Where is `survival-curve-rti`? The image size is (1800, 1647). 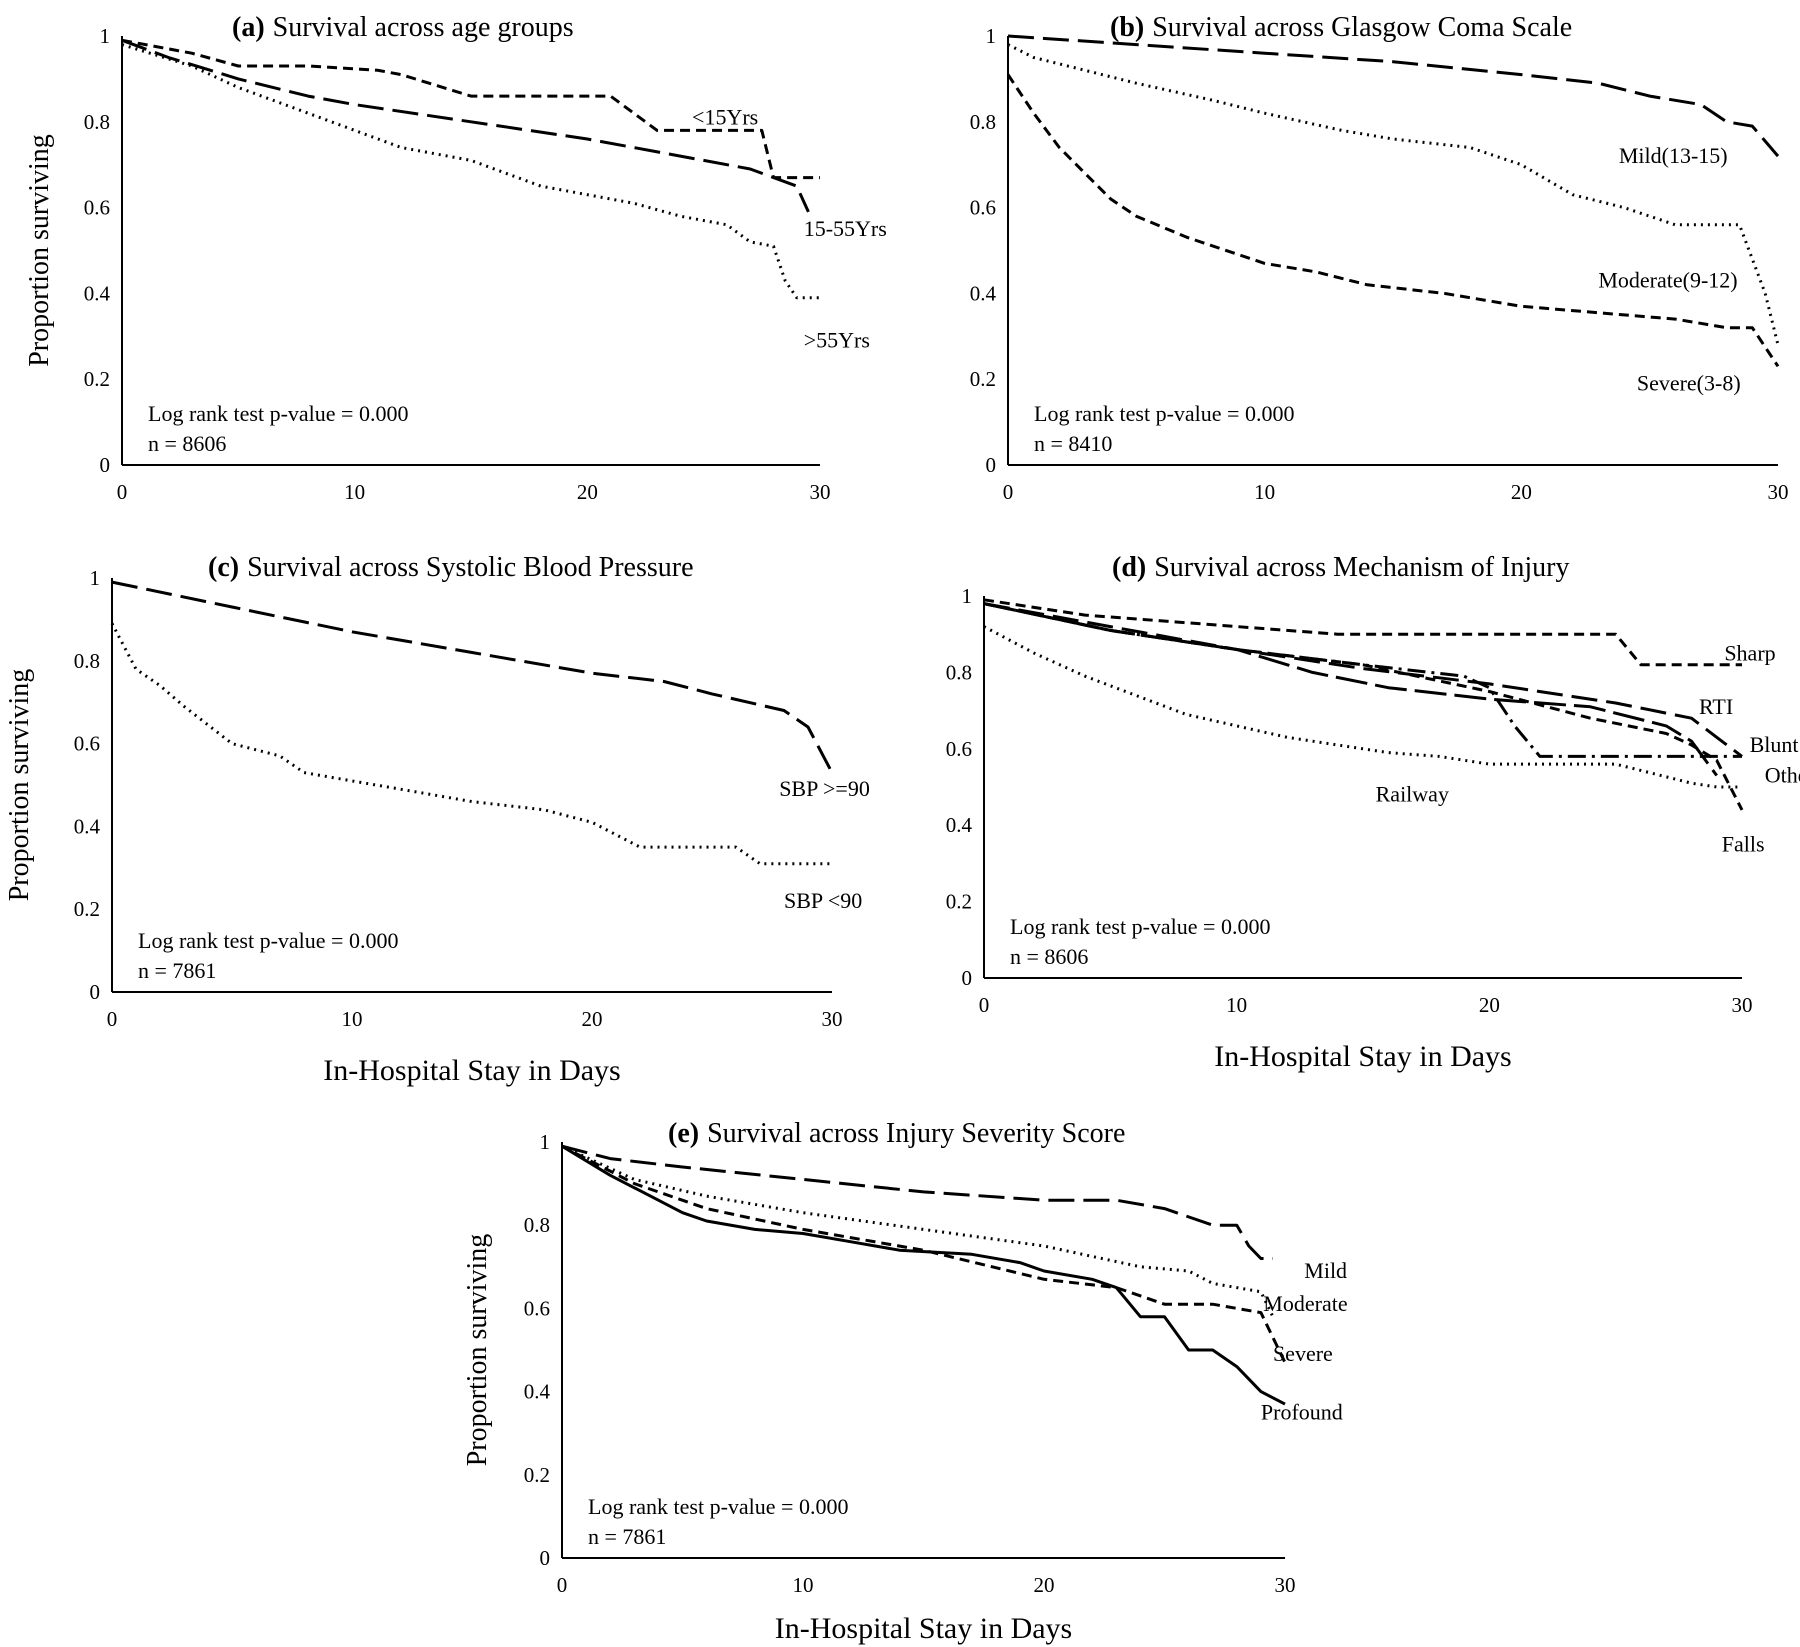
survival-curve-rti is located at coordinates (1363, 680).